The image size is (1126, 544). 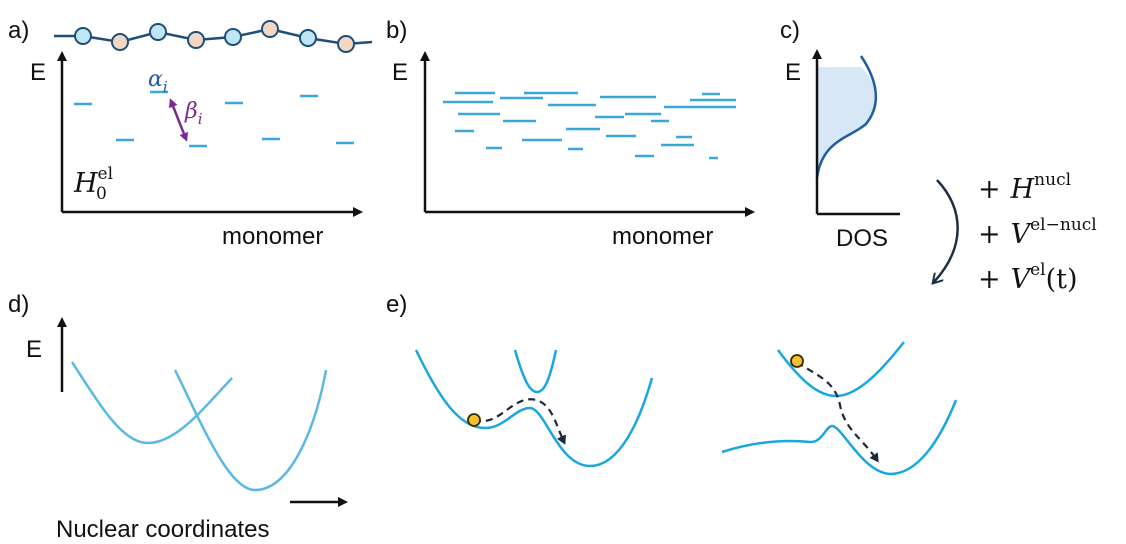 I want to click on dos-fill, so click(x=846, y=122).